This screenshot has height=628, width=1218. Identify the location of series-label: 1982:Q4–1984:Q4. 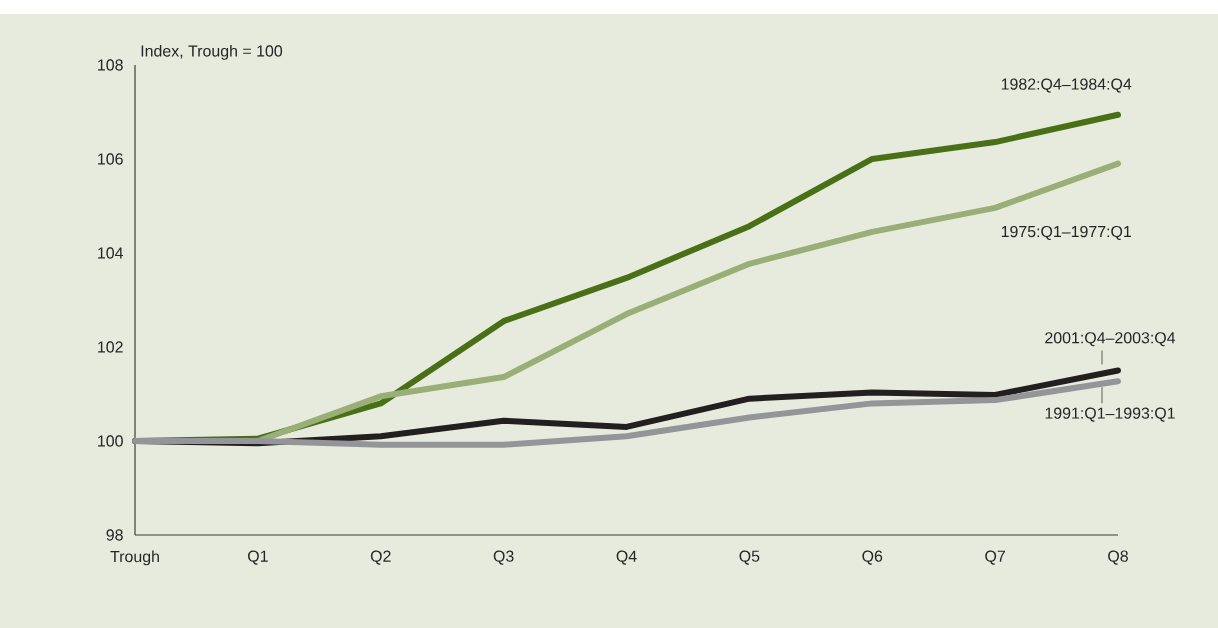
(1066, 85).